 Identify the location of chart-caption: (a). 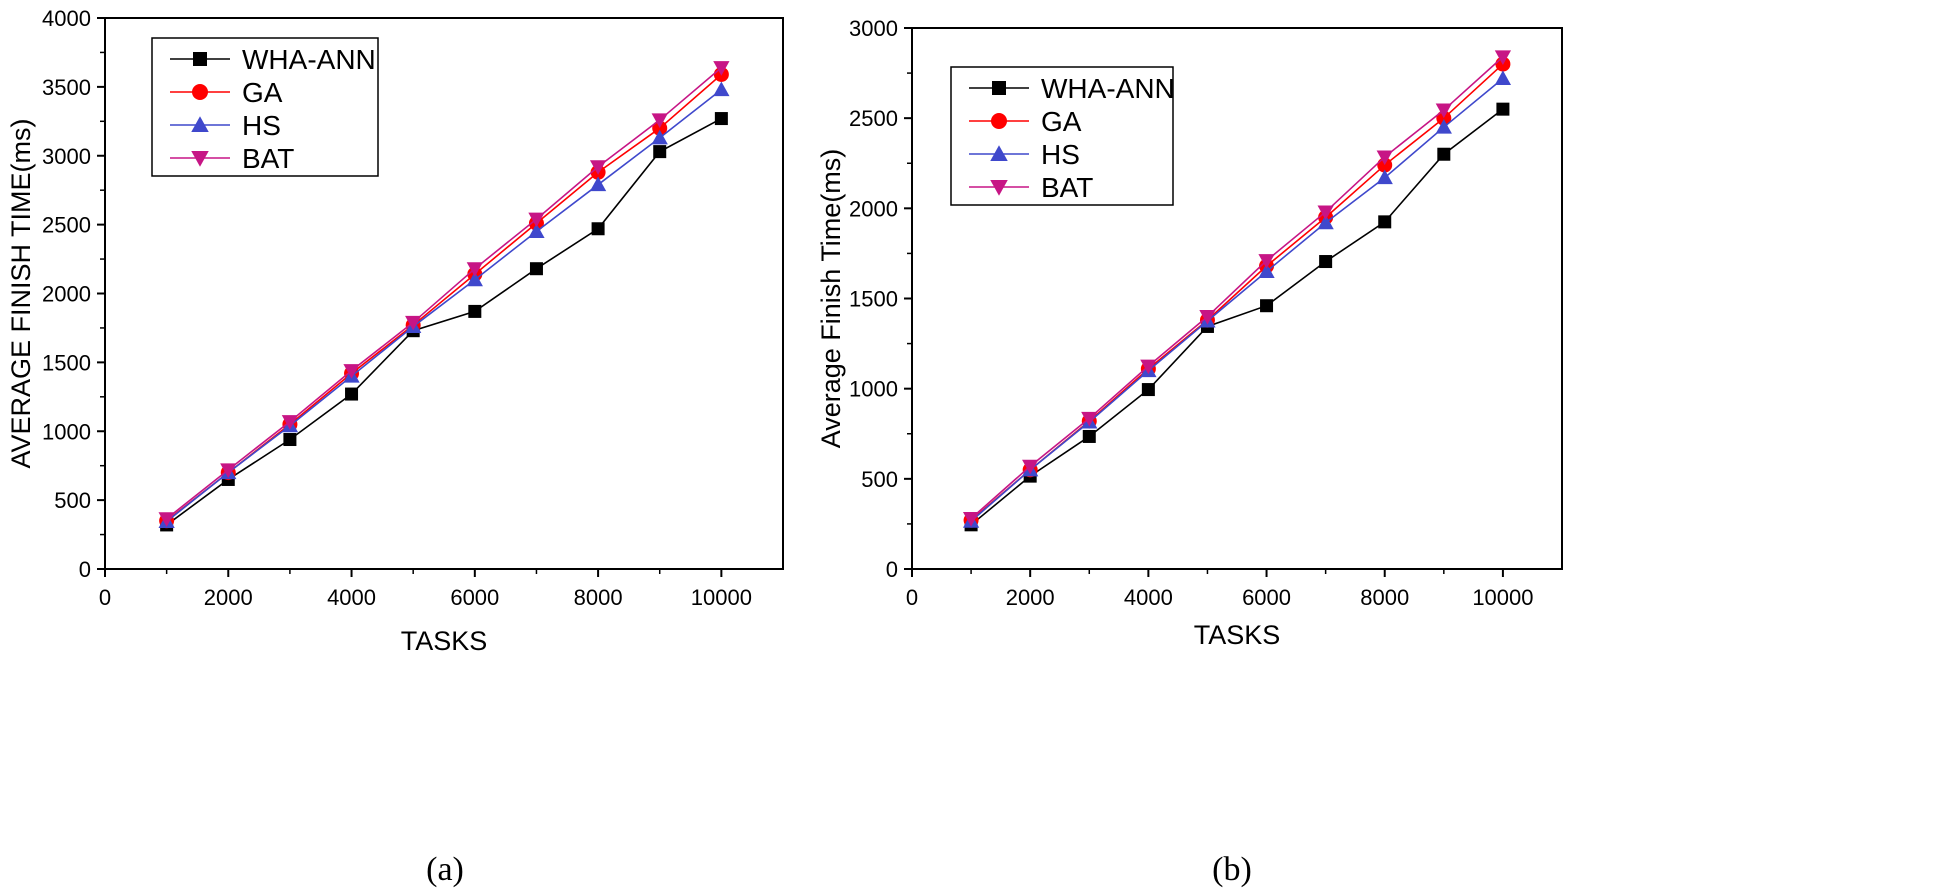
(445, 869).